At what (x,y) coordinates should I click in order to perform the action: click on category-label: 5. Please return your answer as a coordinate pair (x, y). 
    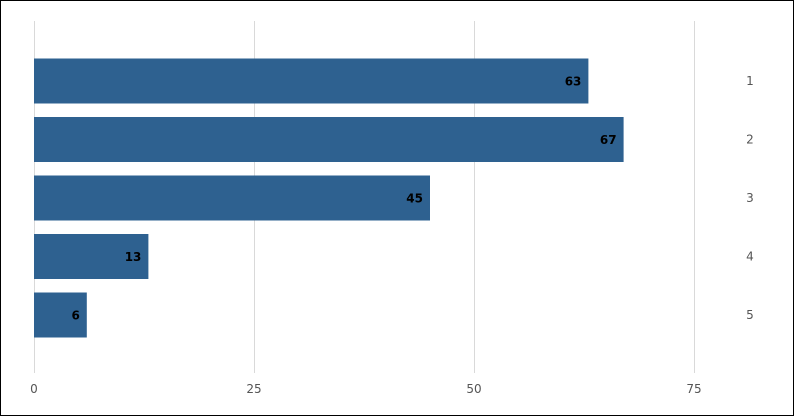
    Looking at the image, I should click on (750, 315).